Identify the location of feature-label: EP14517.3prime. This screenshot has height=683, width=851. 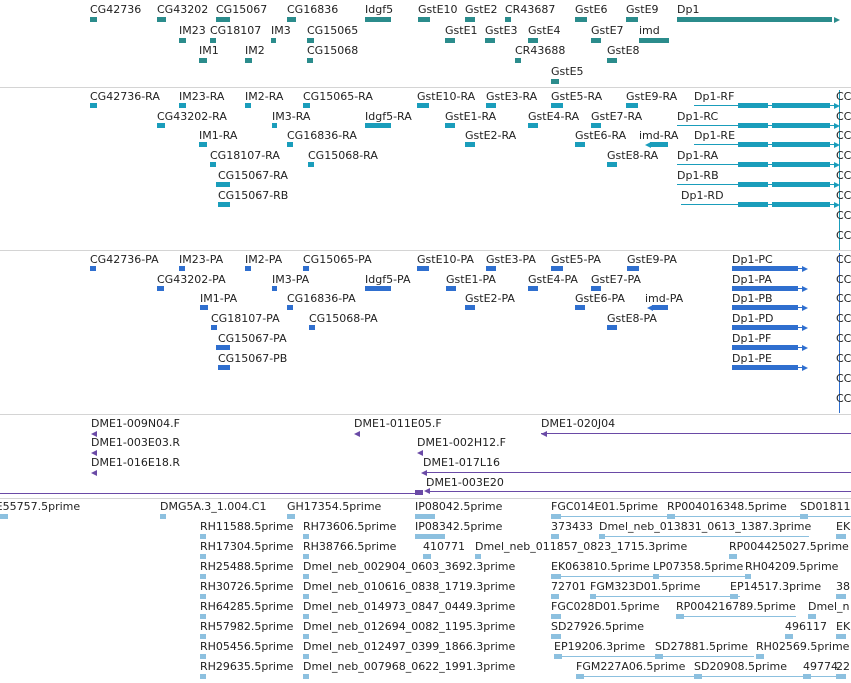
(776, 586).